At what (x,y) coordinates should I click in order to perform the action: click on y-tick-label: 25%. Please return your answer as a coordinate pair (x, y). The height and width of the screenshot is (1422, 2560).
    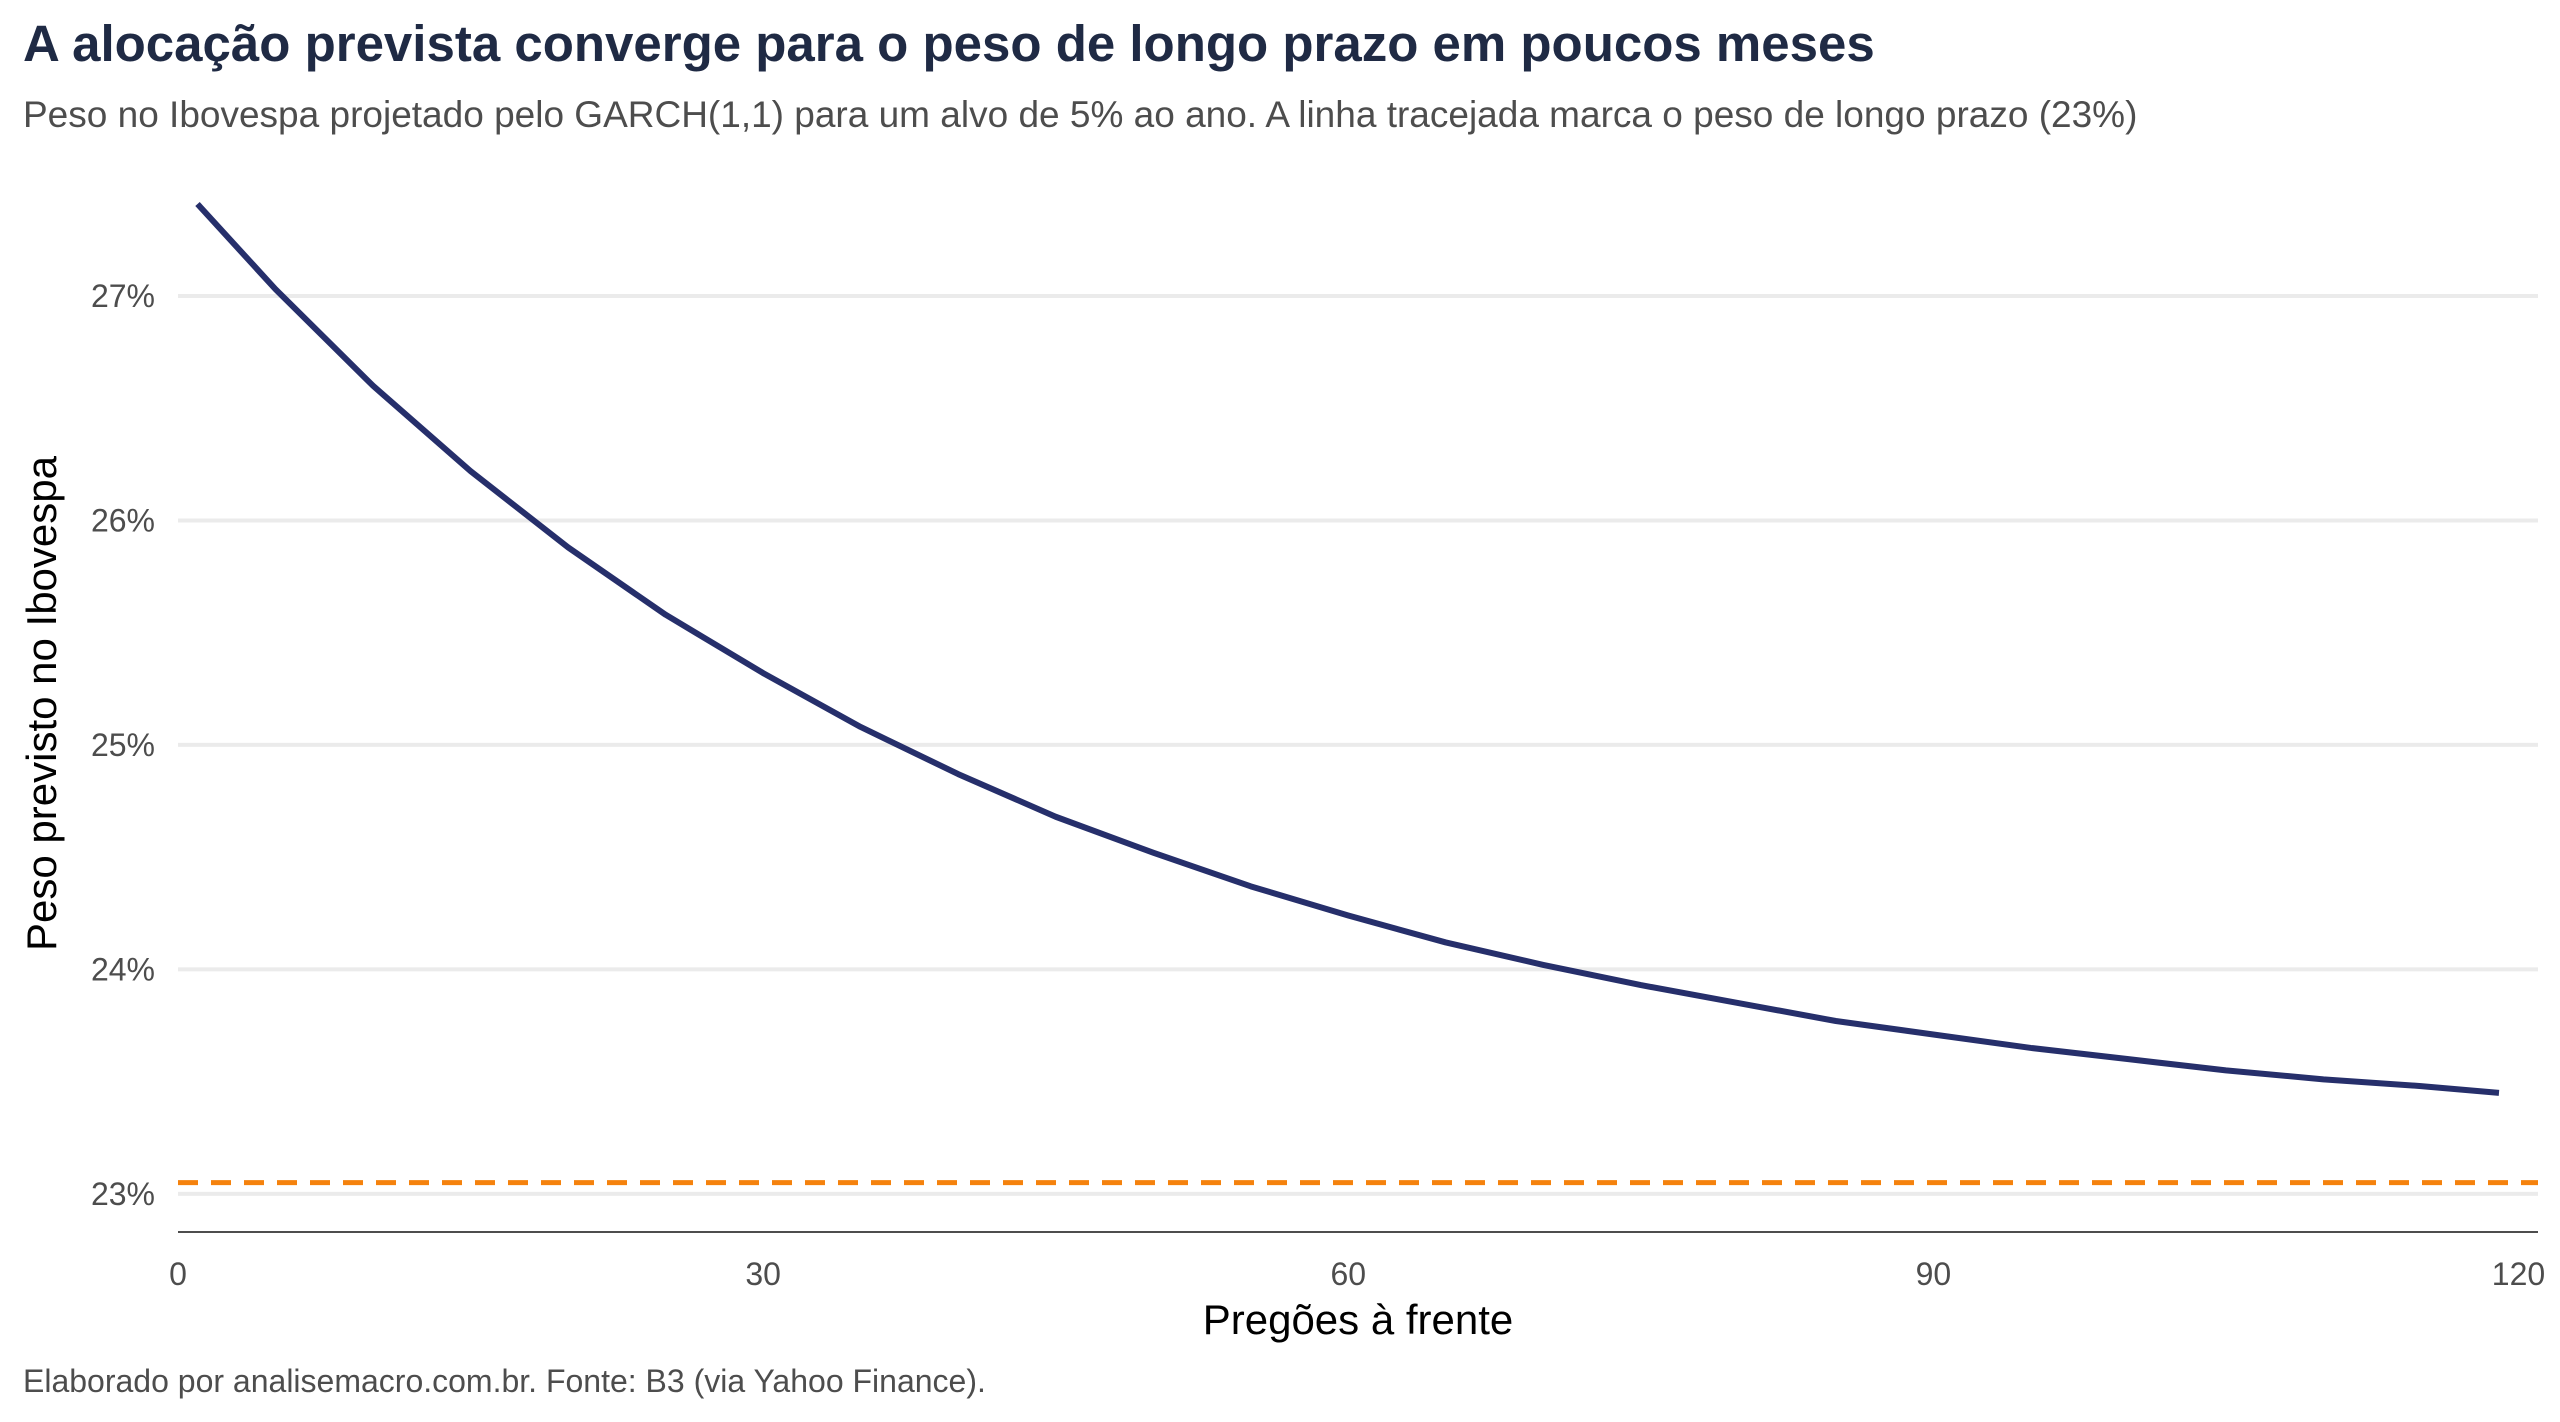
    Looking at the image, I should click on (123, 745).